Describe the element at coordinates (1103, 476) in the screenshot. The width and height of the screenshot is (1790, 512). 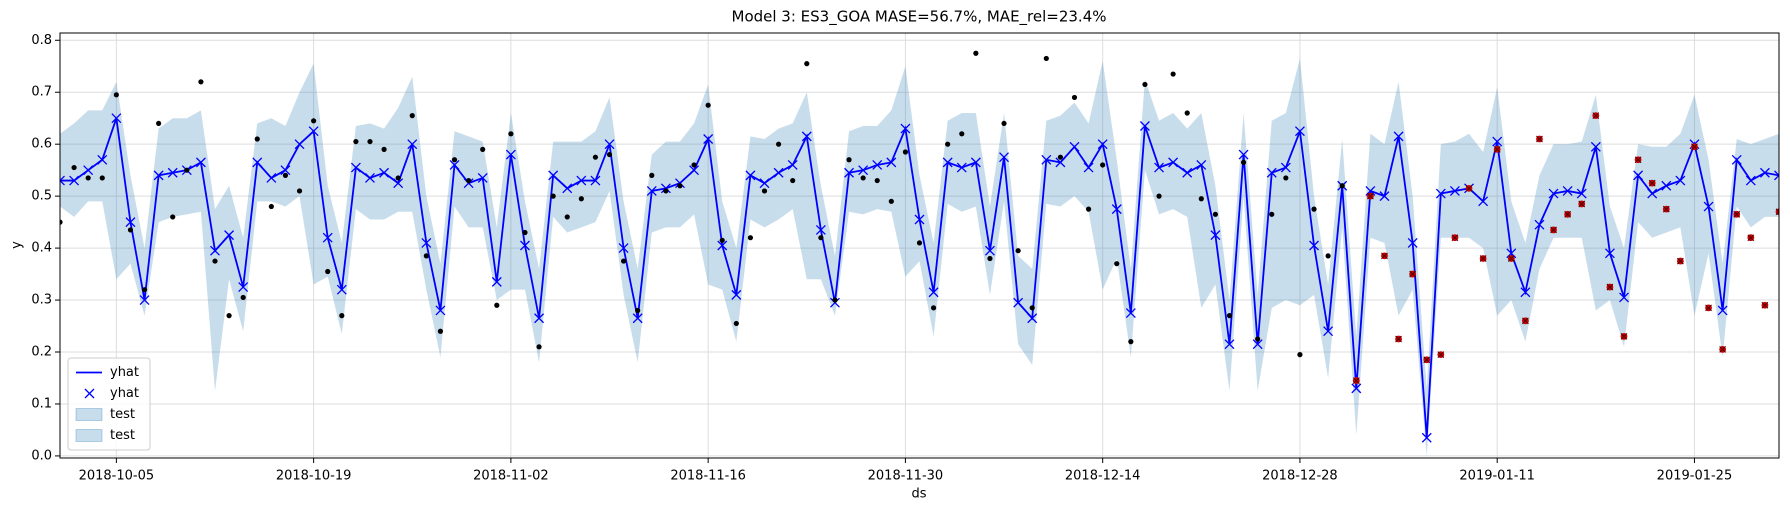
I see `x-tick-label: 2018-12-14` at that location.